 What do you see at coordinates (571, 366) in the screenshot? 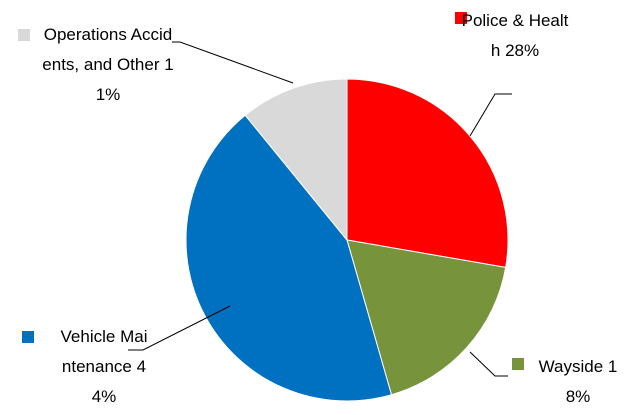
I see `category-label: Wayside` at bounding box center [571, 366].